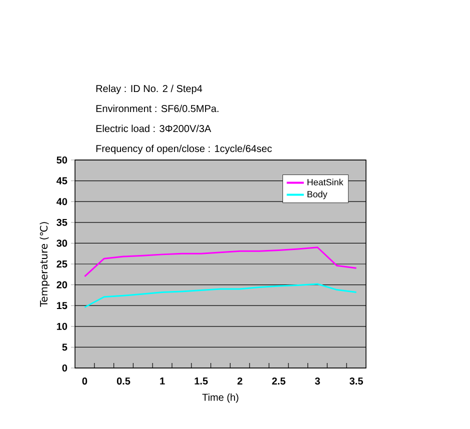 This screenshot has width=470, height=429. What do you see at coordinates (149, 89) in the screenshot?
I see `chart-title: Relay : ID No. 2 / Step4` at bounding box center [149, 89].